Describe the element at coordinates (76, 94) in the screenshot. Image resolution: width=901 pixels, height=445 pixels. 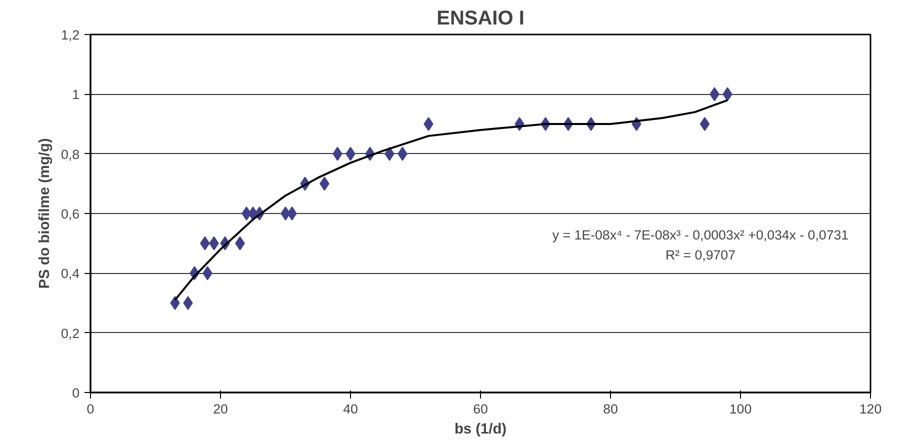
I see `y-tick-label: 1` at that location.